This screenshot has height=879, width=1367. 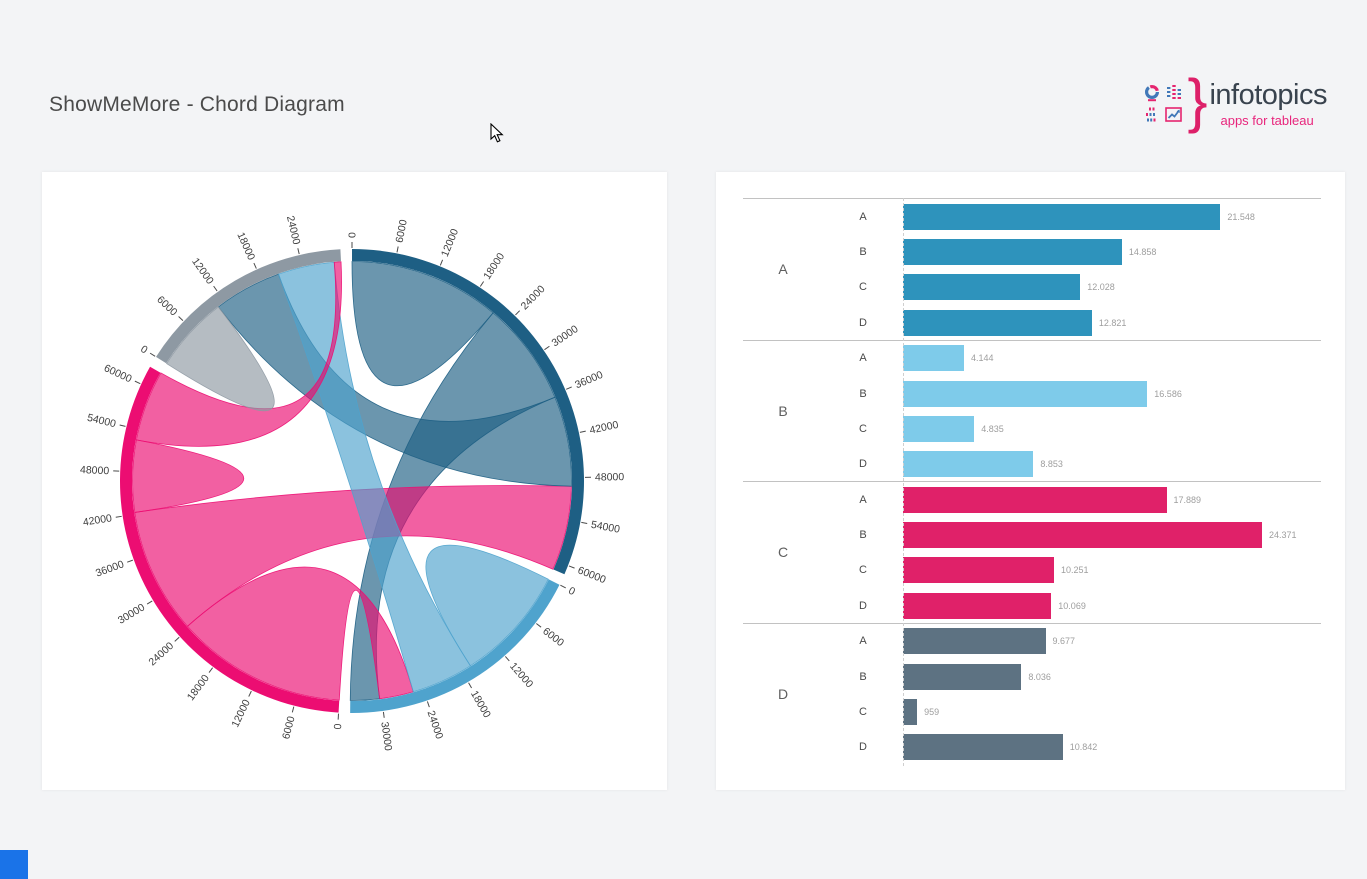 I want to click on bar-group-D: D A 9.677 B 8.036 C 959 D 10.842, so click(x=1032, y=693).